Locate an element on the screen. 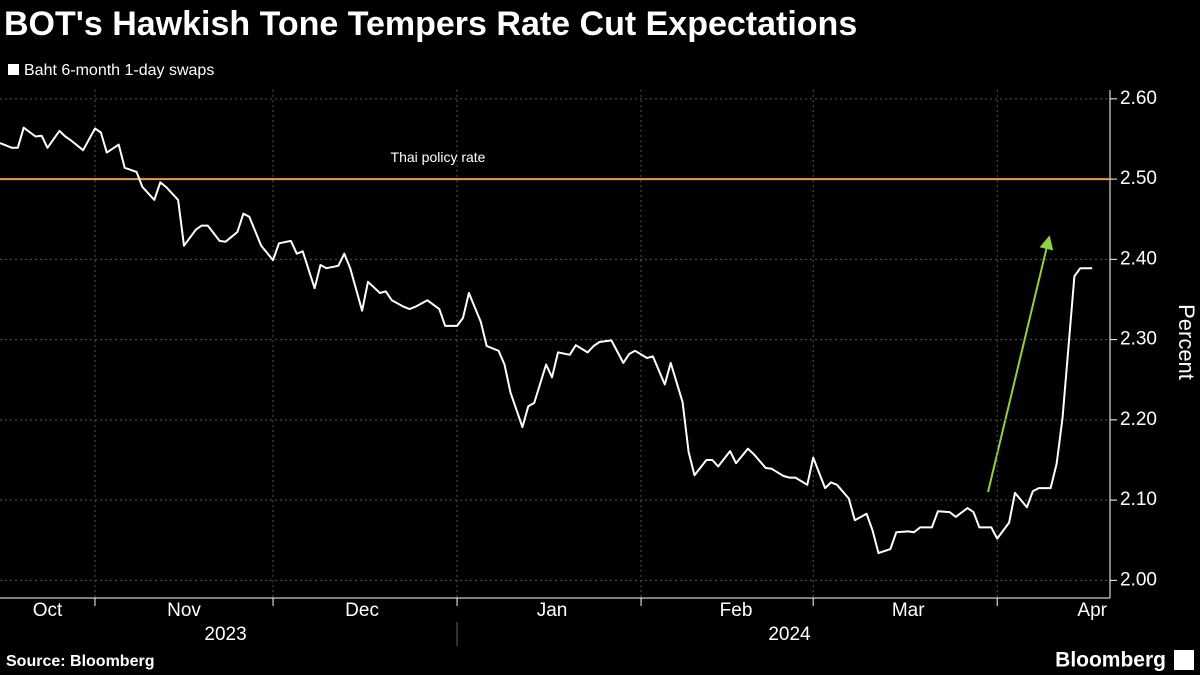  legend-label: Baht 6-month 1-day swaps is located at coordinates (119, 70).